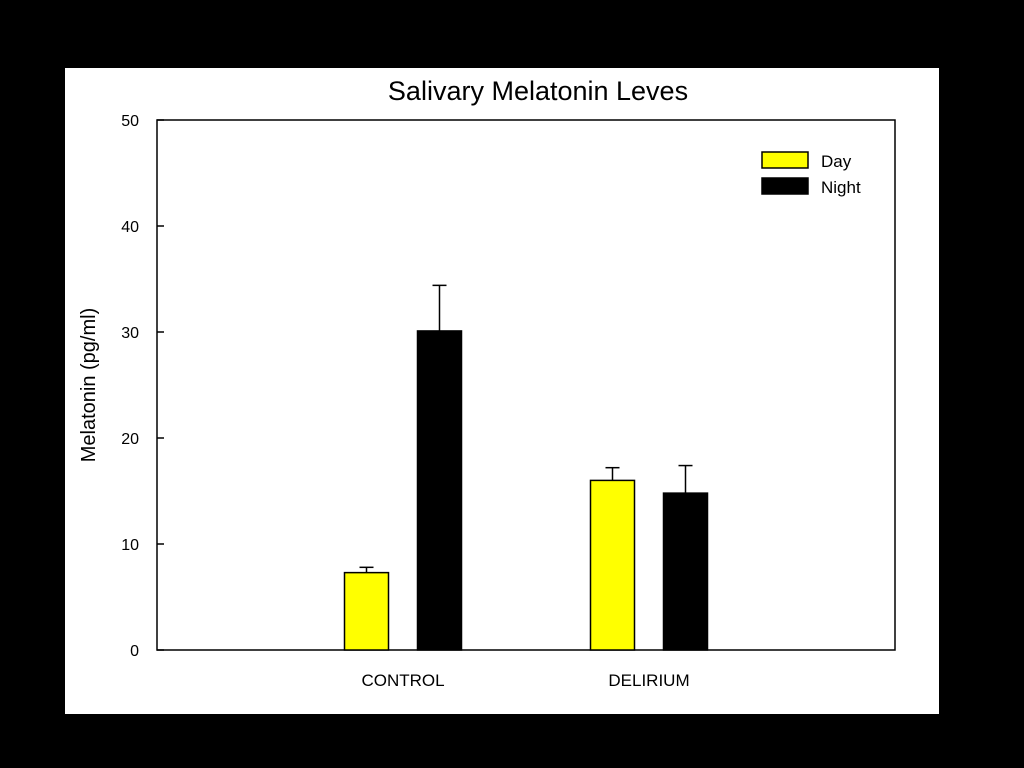 This screenshot has height=768, width=1024. What do you see at coordinates (612, 565) in the screenshot?
I see `bar-day-delirium` at bounding box center [612, 565].